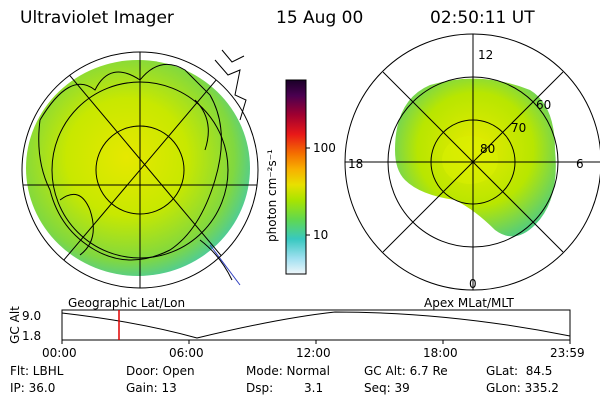 The width and height of the screenshot is (600, 400). Describe the element at coordinates (567, 353) in the screenshot. I see `alt-xtick-2359: 23:59` at that location.